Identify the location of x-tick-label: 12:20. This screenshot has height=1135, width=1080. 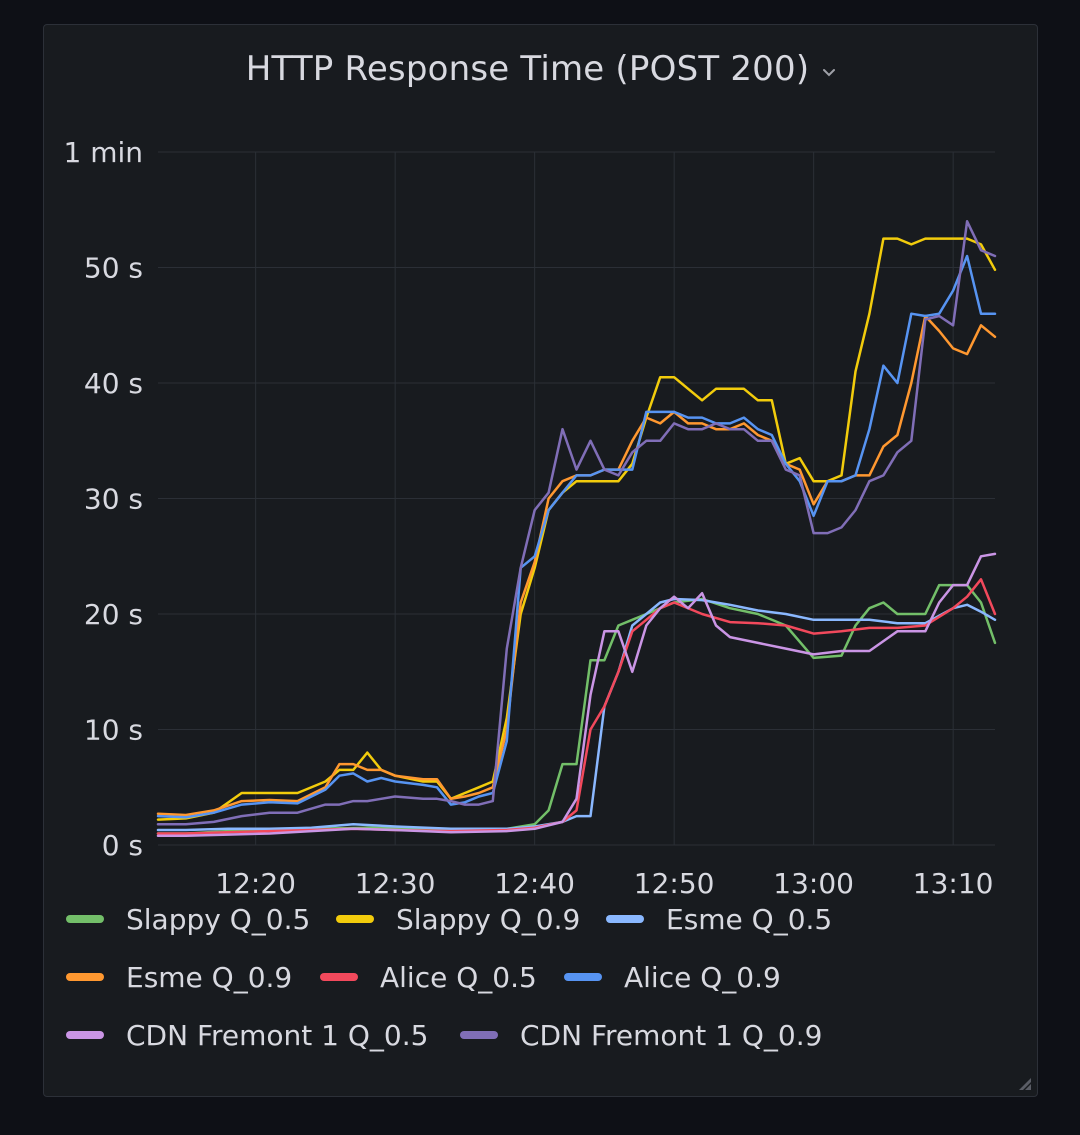
(255, 883).